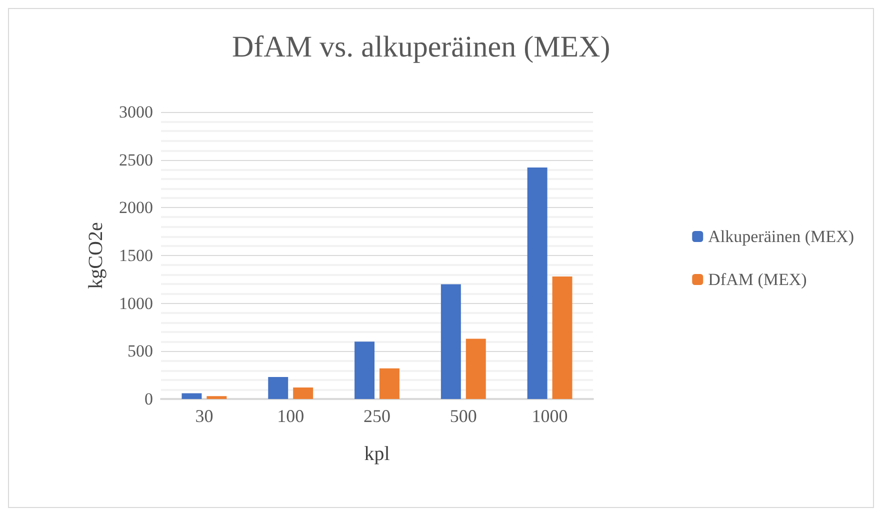 This screenshot has width=882, height=516. What do you see at coordinates (781, 236) in the screenshot?
I see `legend-label: Alkuperäinen (MEX)` at bounding box center [781, 236].